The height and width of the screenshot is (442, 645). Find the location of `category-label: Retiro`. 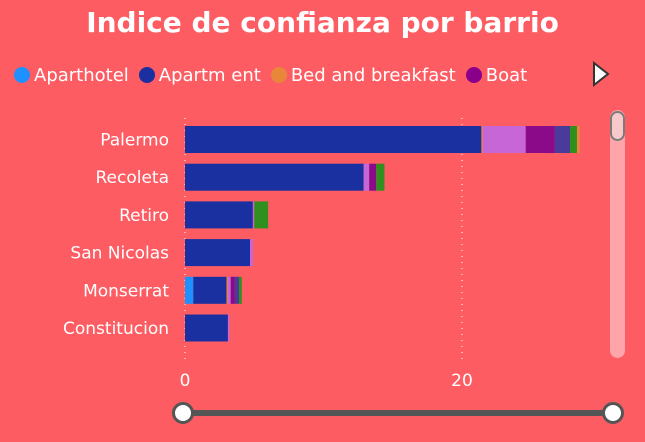

category-label: Retiro is located at coordinates (144, 216).